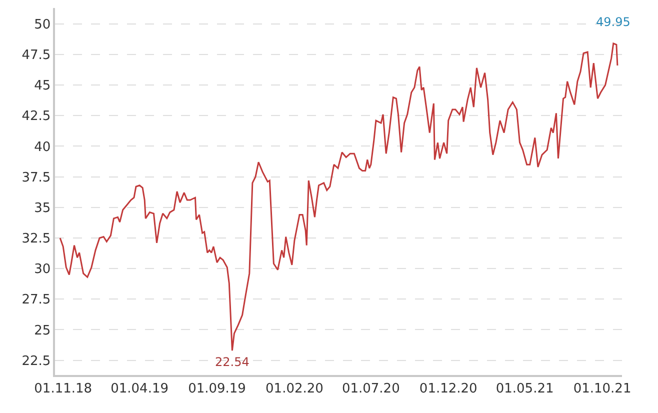 Image resolution: width=658 pixels, height=413 pixels. Describe the element at coordinates (36, 116) in the screenshot. I see `y-tick-label: 42.5` at that location.